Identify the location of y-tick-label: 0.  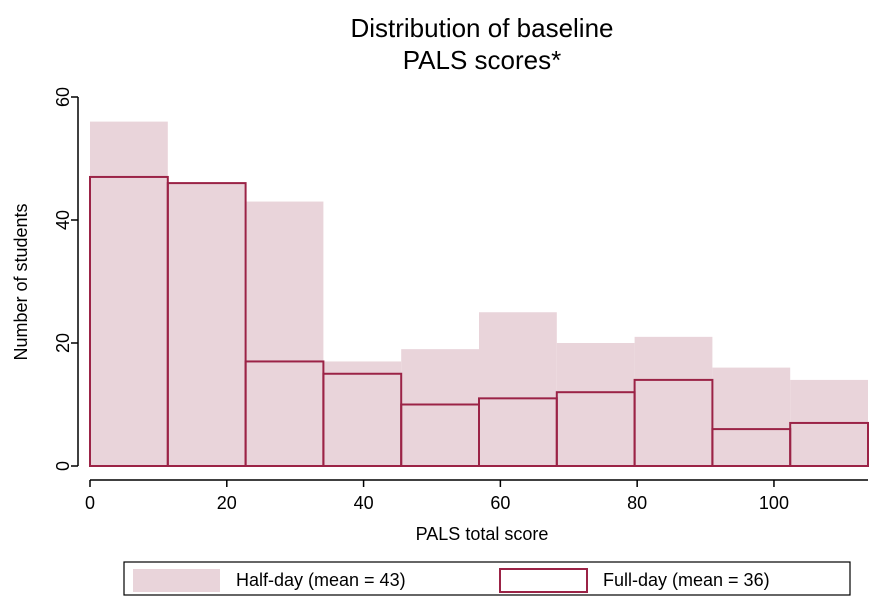
(63, 466).